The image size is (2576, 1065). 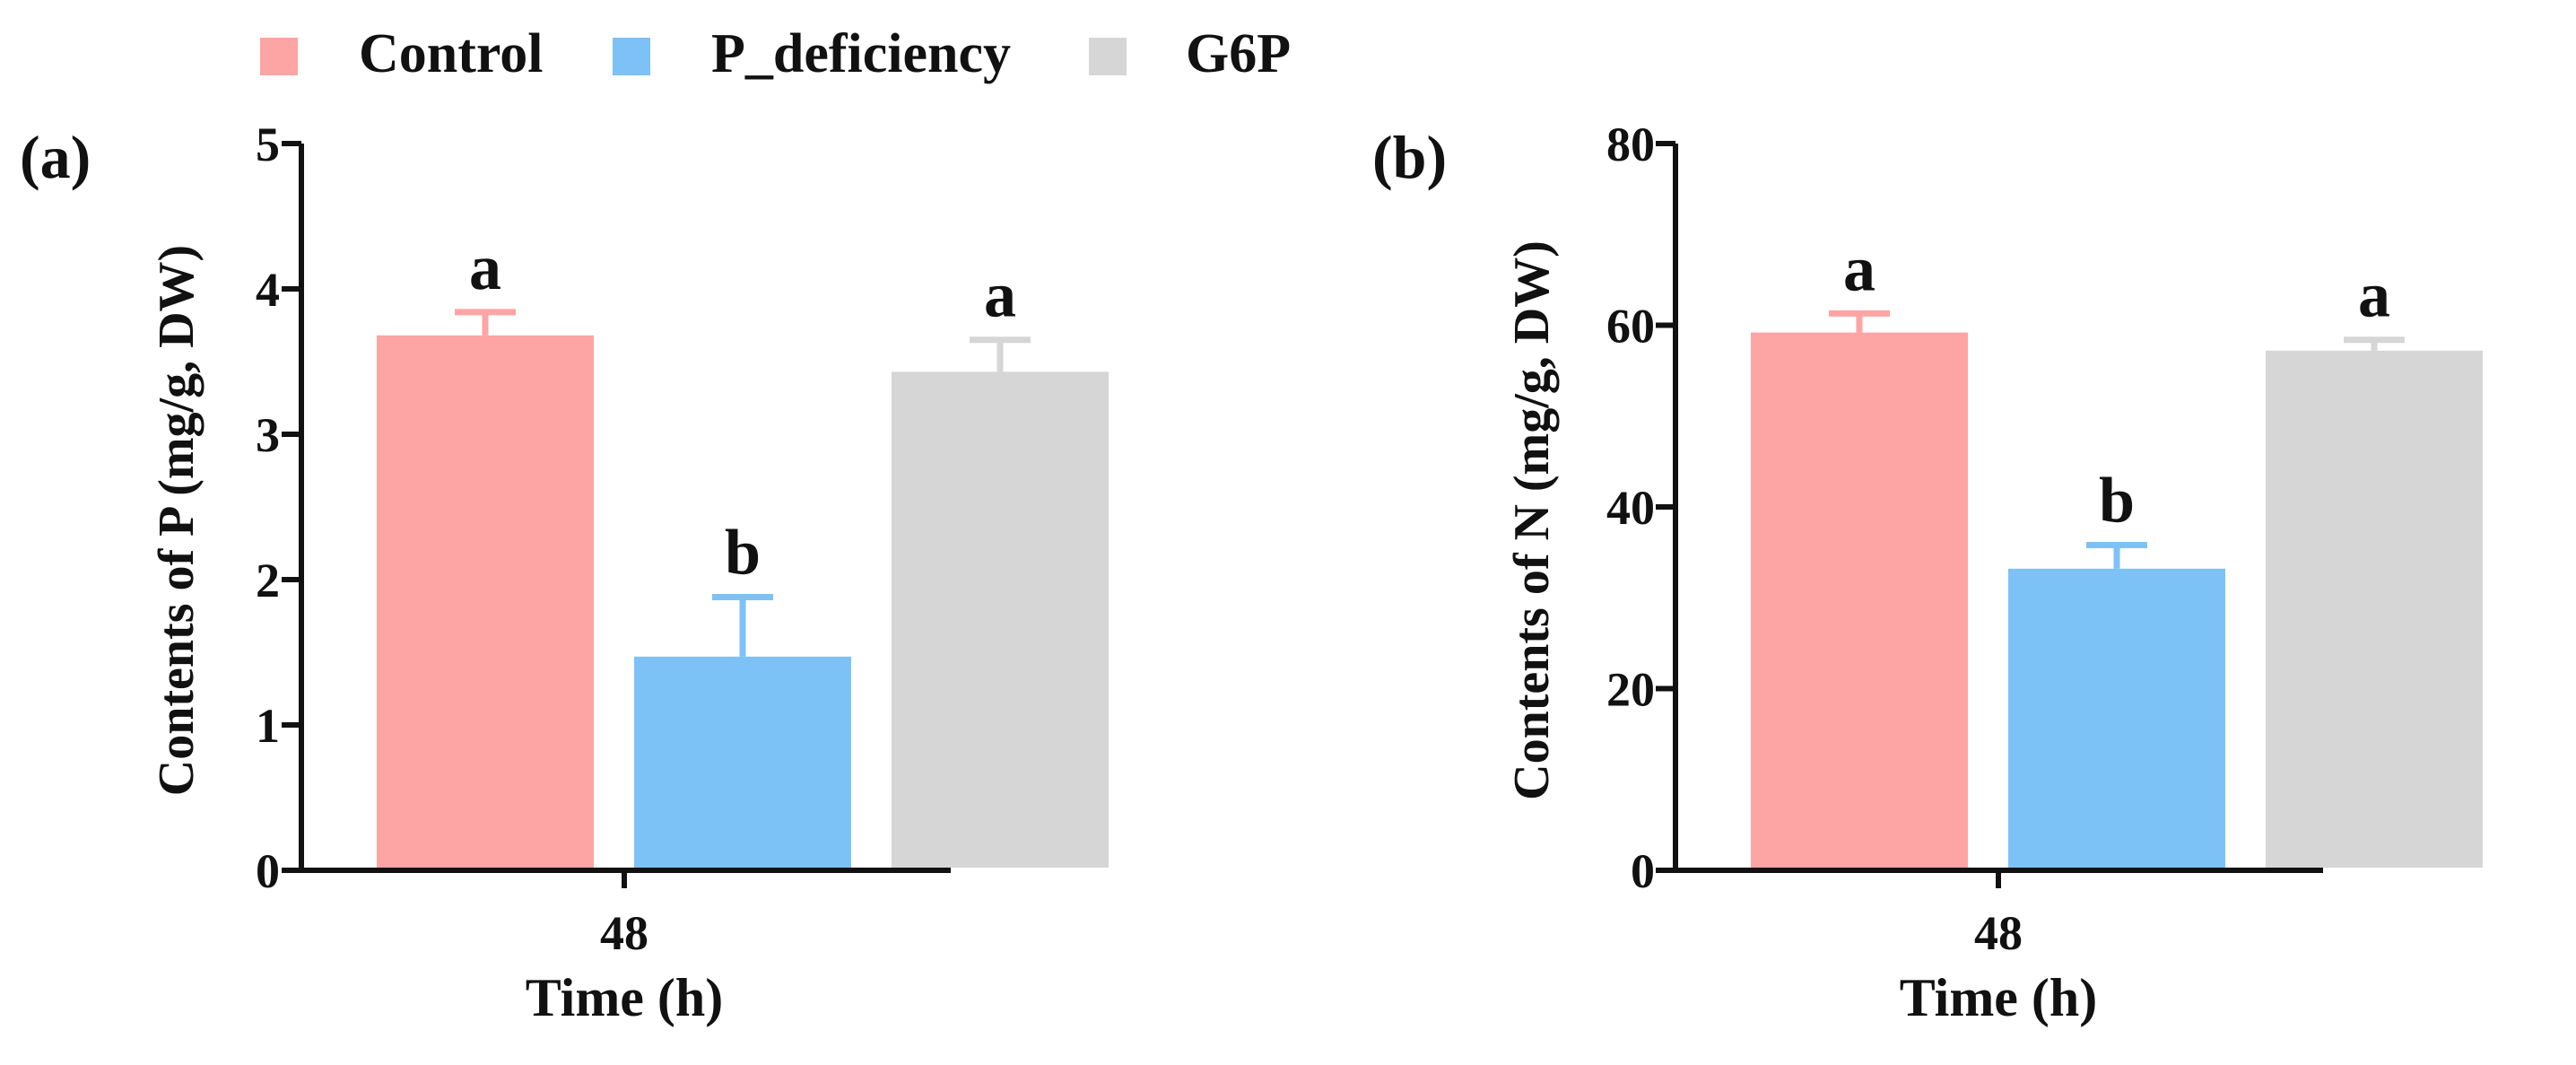 I want to click on y-tick-label-a-5: 5, so click(x=268, y=144).